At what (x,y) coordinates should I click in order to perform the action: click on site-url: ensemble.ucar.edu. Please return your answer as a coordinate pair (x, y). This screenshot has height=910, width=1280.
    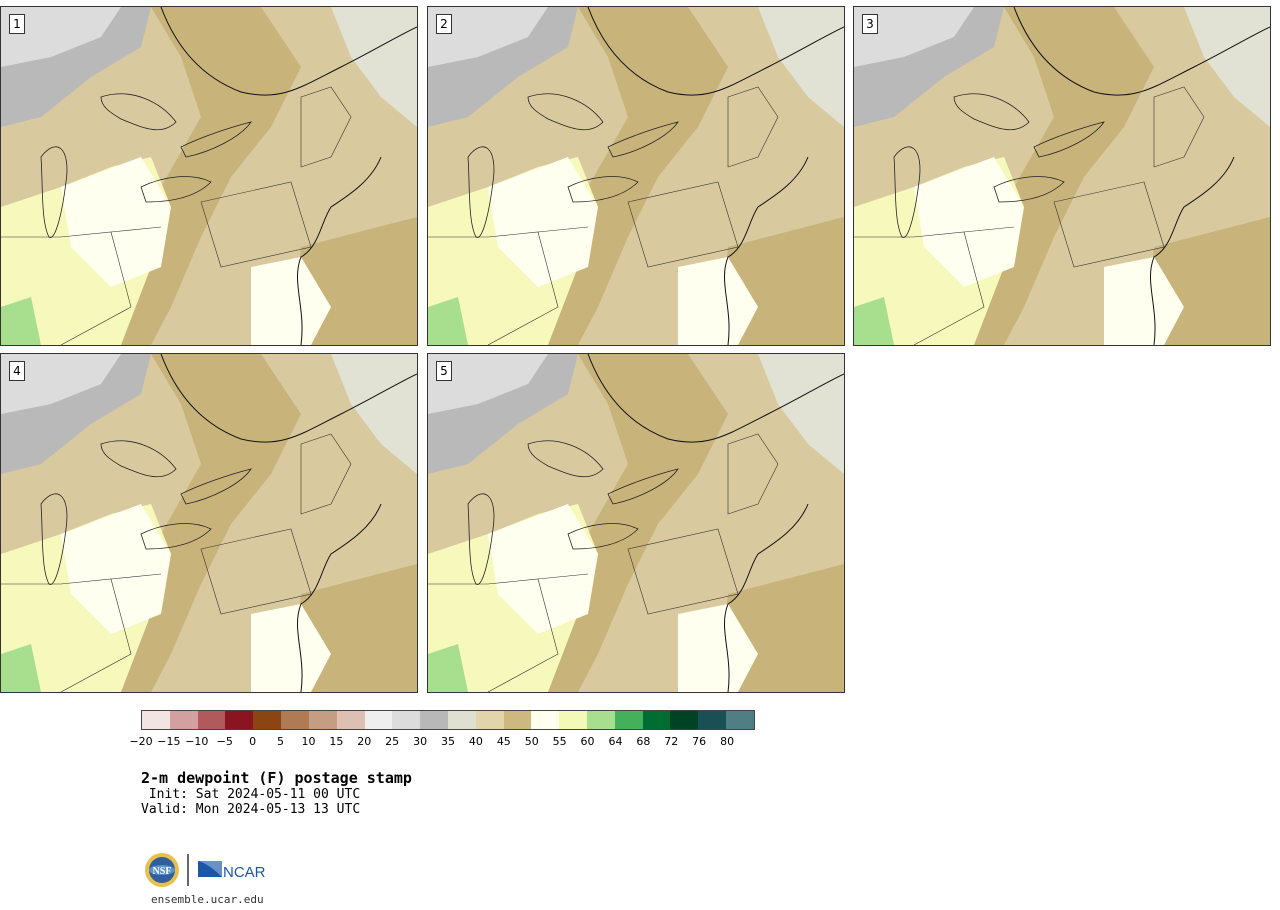
    Looking at the image, I should click on (207, 899).